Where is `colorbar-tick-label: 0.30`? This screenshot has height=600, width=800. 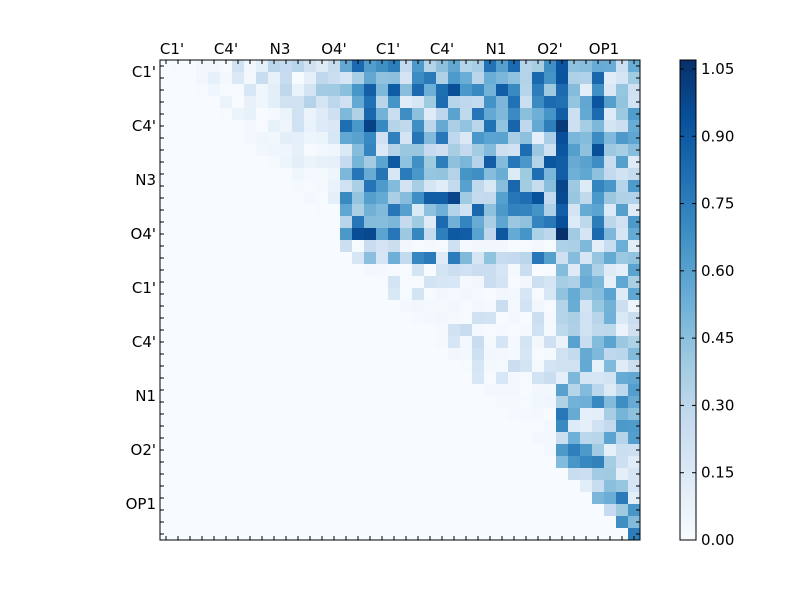 colorbar-tick-label: 0.30 is located at coordinates (717, 405).